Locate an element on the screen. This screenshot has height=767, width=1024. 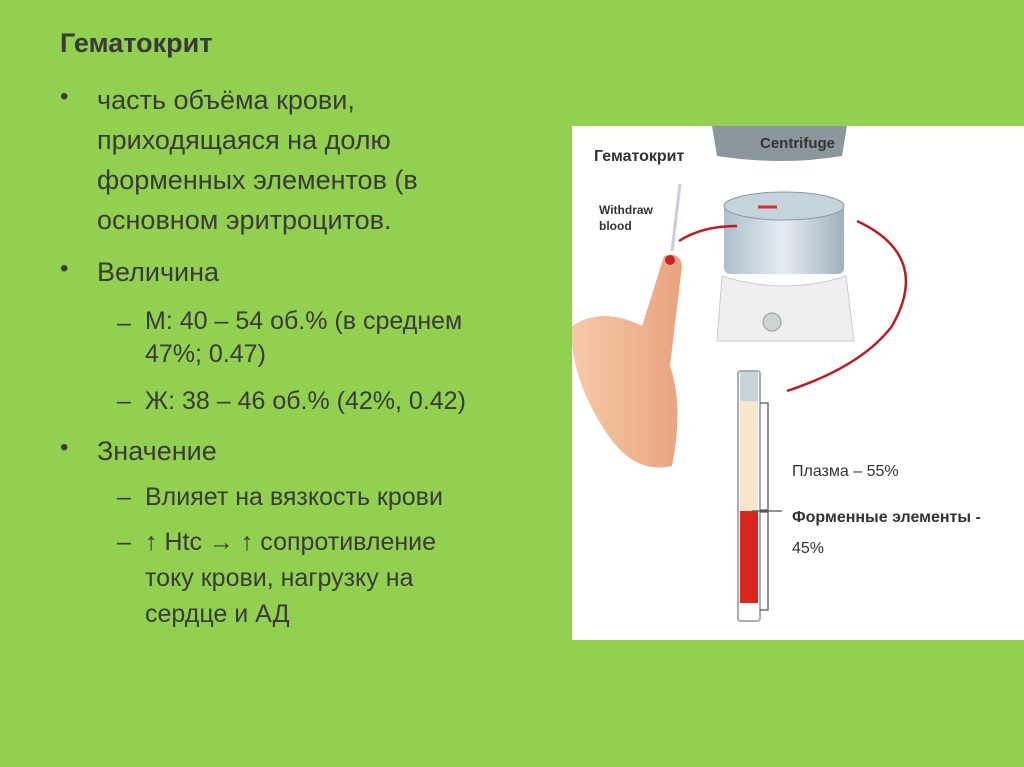
hand-icon is located at coordinates (627, 325).